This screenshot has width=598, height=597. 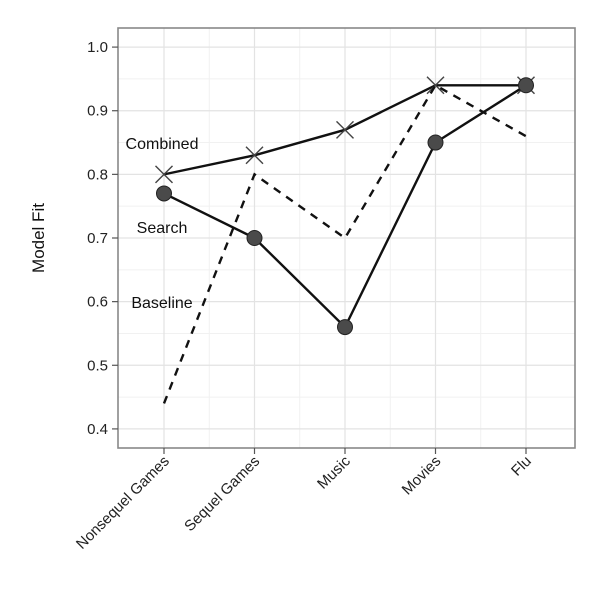 I want to click on series-label-combined: Combined, so click(x=162, y=144).